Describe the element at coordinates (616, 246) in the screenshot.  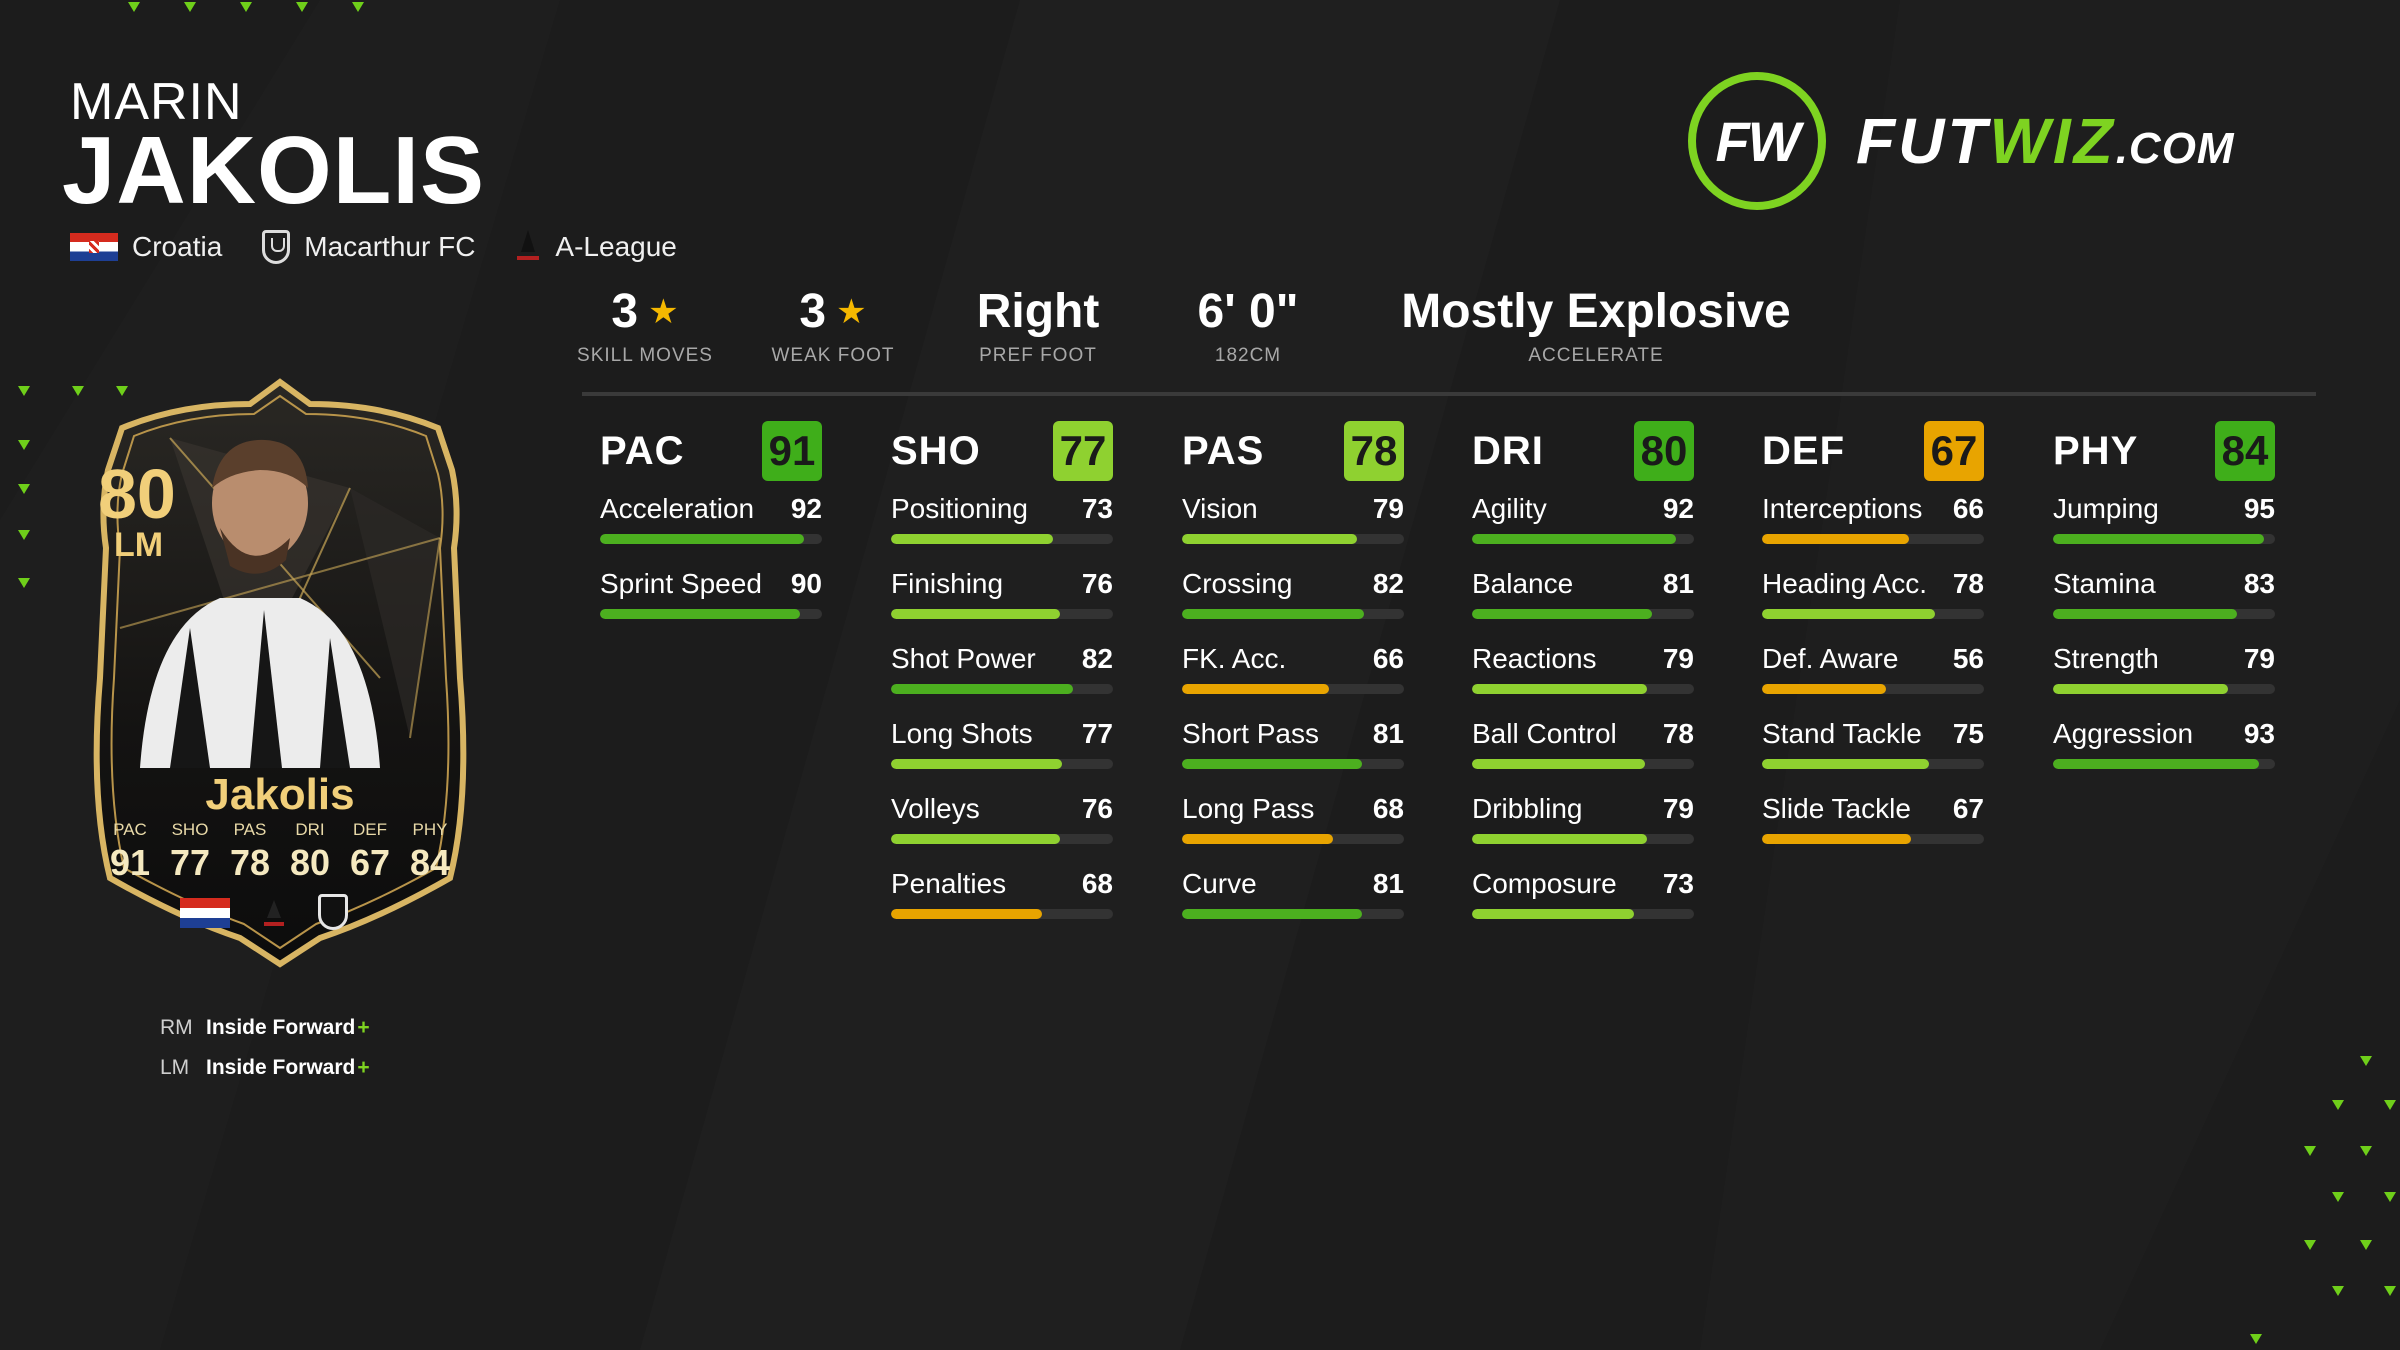
I see `league-name: A-League` at that location.